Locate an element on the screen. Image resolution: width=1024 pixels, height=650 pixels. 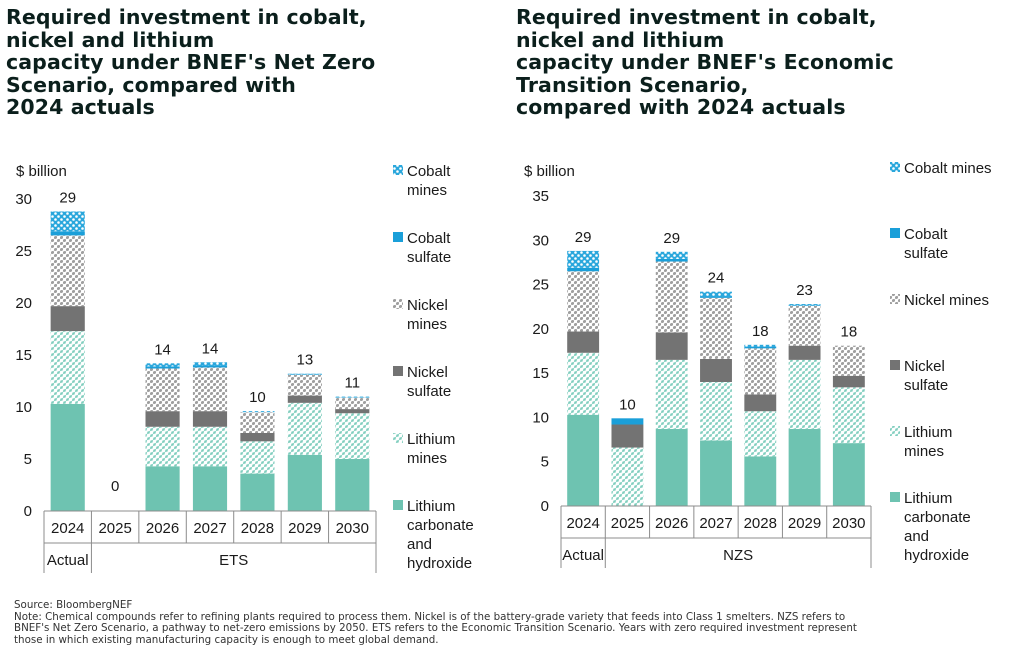
legend-label: Lithium carbonate and hydroxide is located at coordinates (937, 527).